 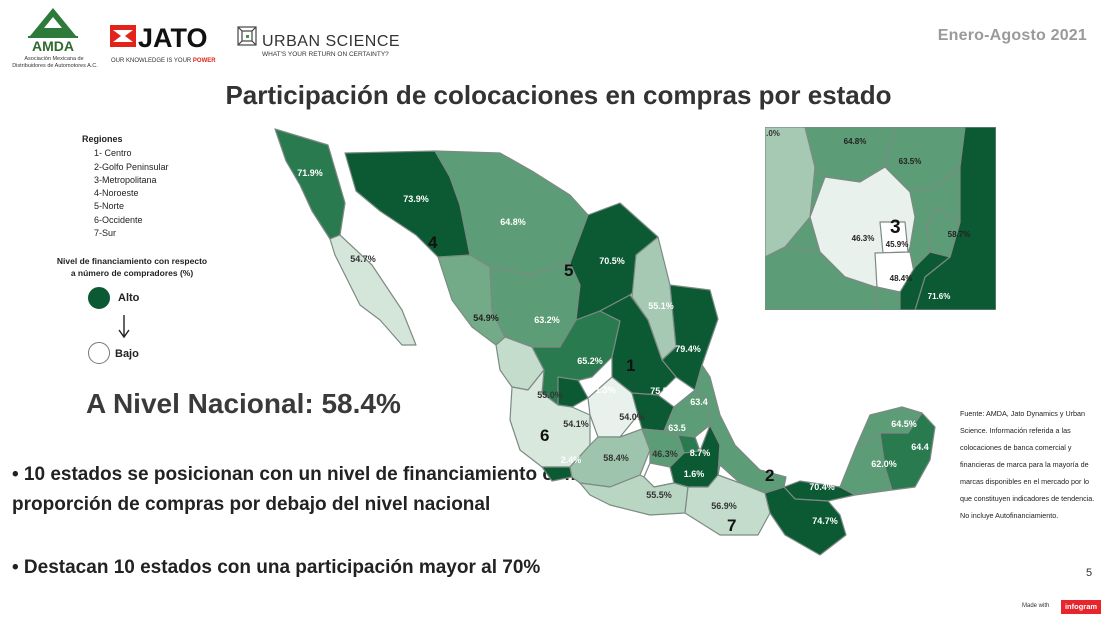 I want to click on state-value: 55.5%, so click(x=659, y=495).